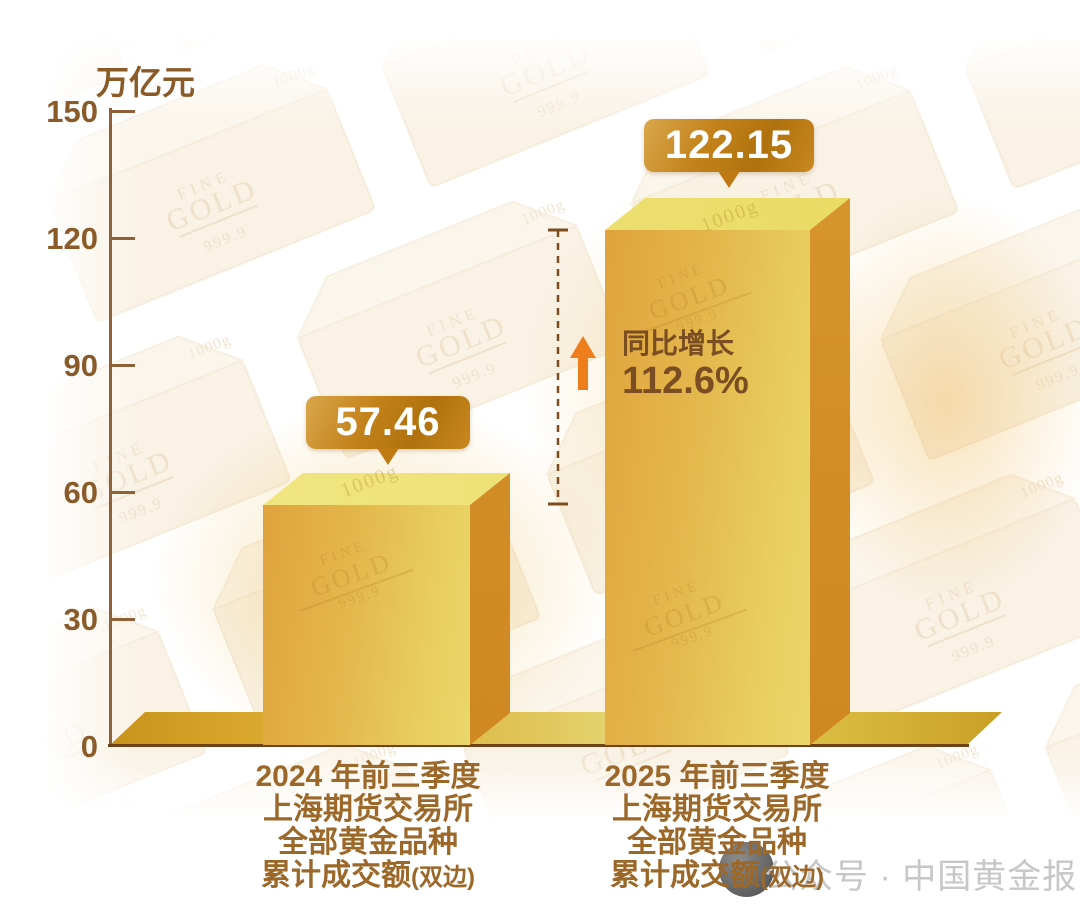 This screenshot has height=910, width=1080. What do you see at coordinates (717, 842) in the screenshot?
I see `category-2025-line3: 全部黄金品种` at bounding box center [717, 842].